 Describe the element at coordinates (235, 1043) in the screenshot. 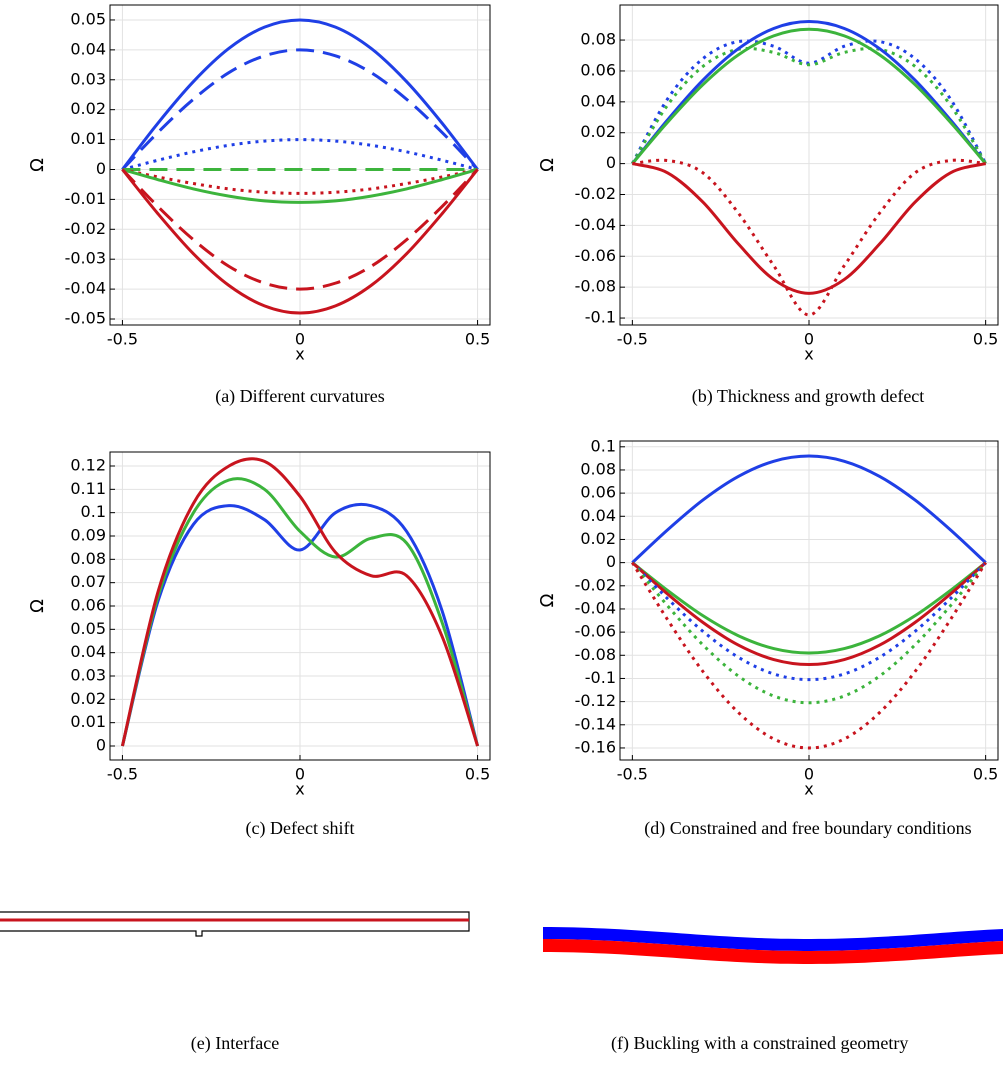

I see `panel-caption: (e) Interface` at that location.